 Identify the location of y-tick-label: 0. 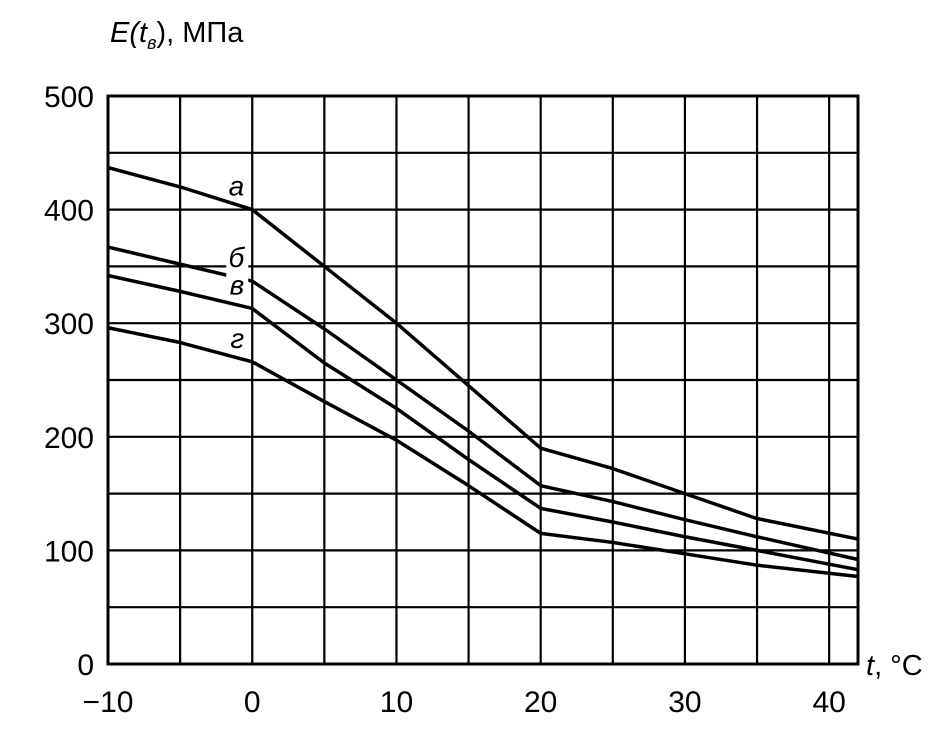
(85, 665).